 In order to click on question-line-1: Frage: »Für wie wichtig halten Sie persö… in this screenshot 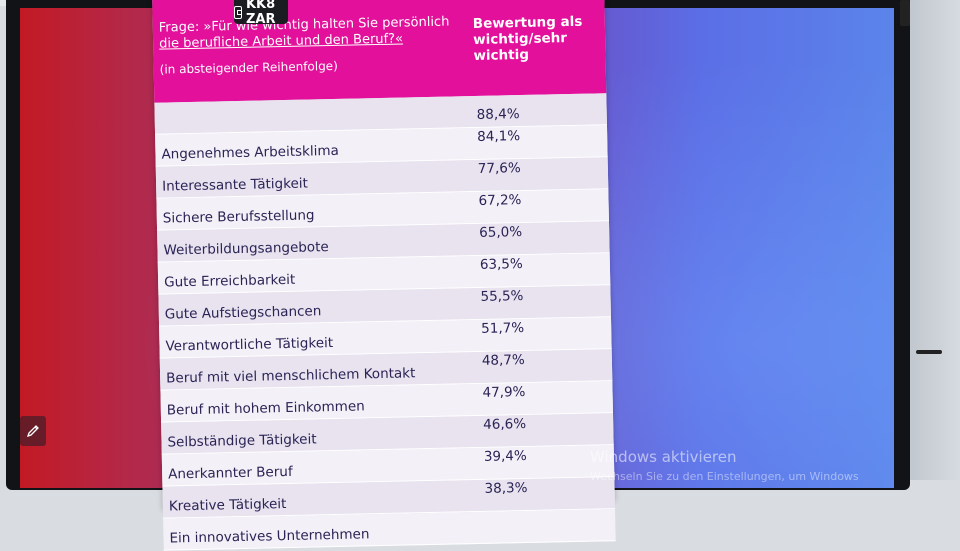, I will do `click(304, 25)`.